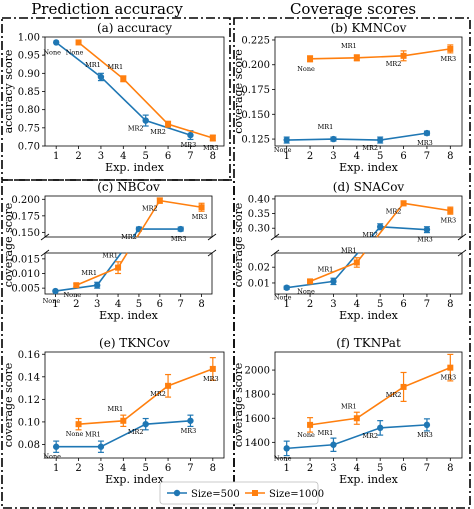 This screenshot has width=474, height=509. Describe the element at coordinates (29, 445) in the screenshot. I see `y-tick-label: 0.08` at that location.